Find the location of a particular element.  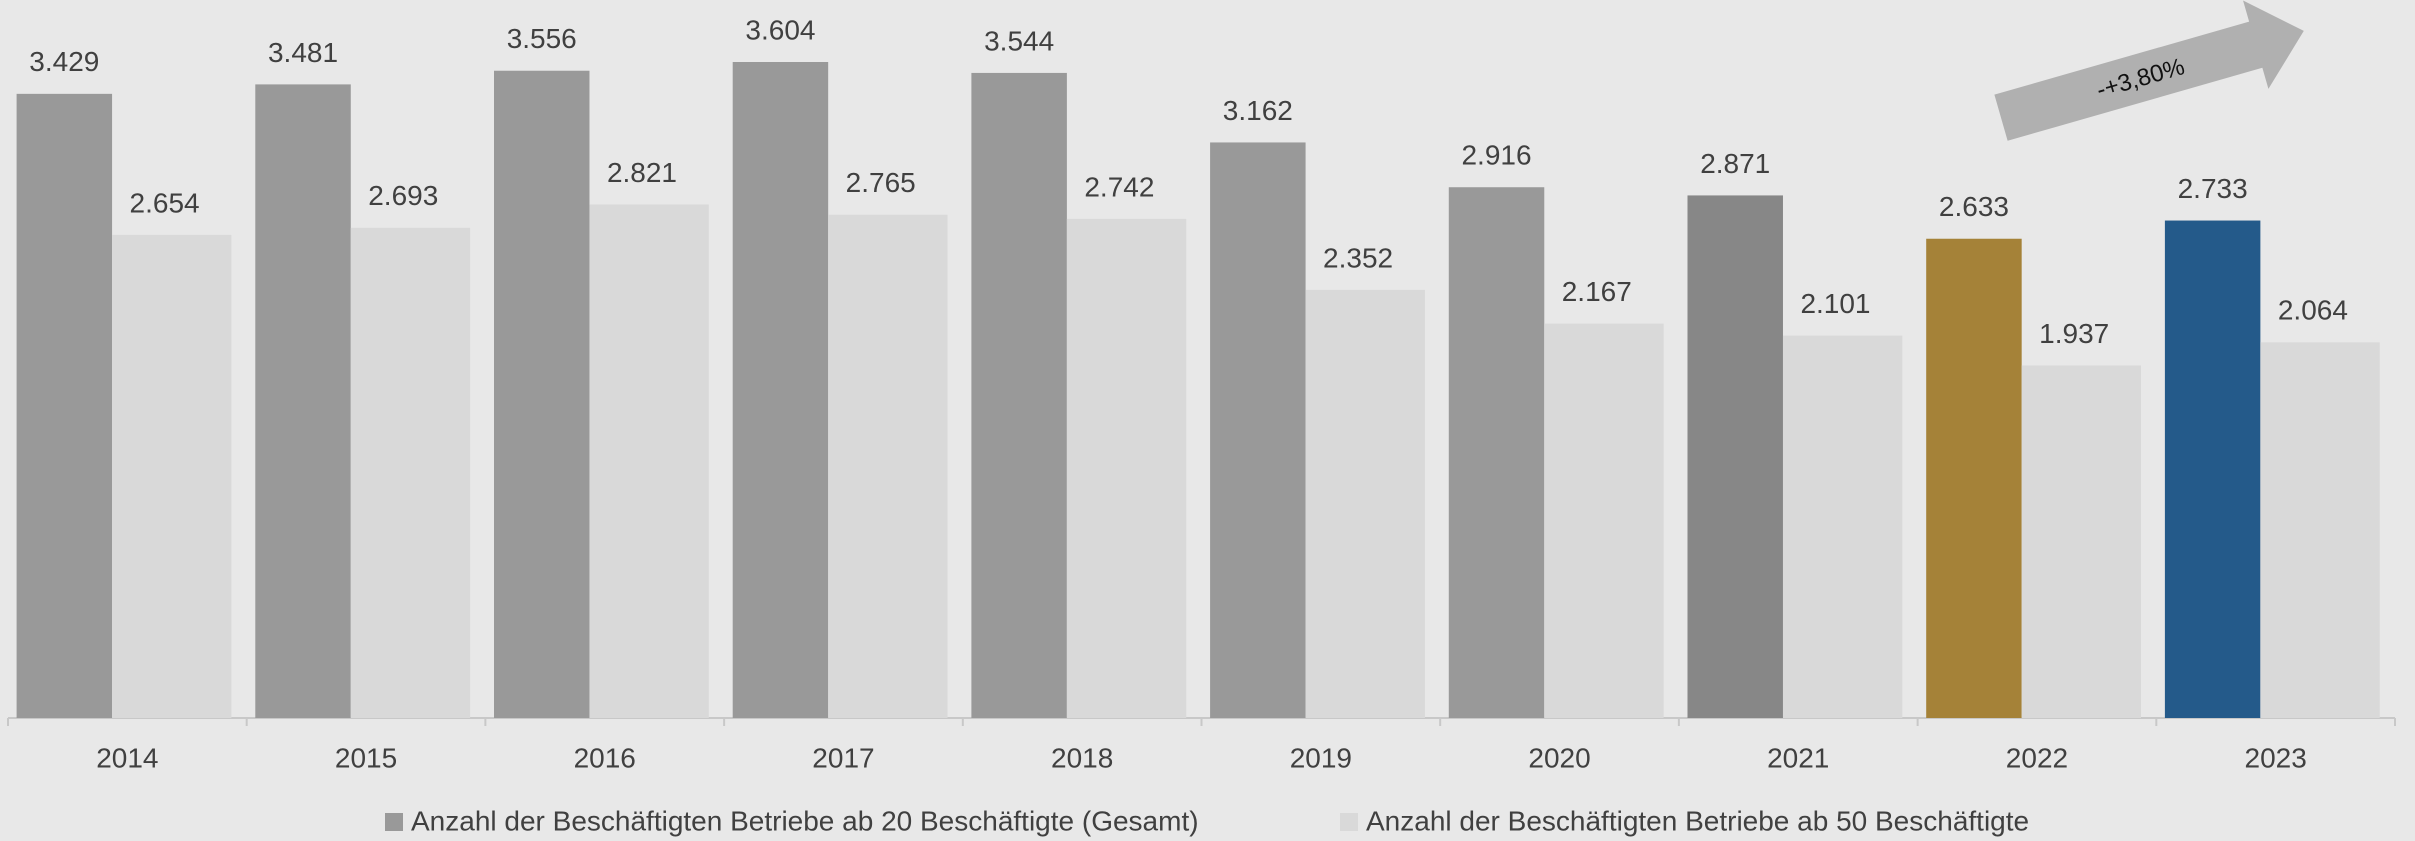

data-label: 2.693 is located at coordinates (403, 195).